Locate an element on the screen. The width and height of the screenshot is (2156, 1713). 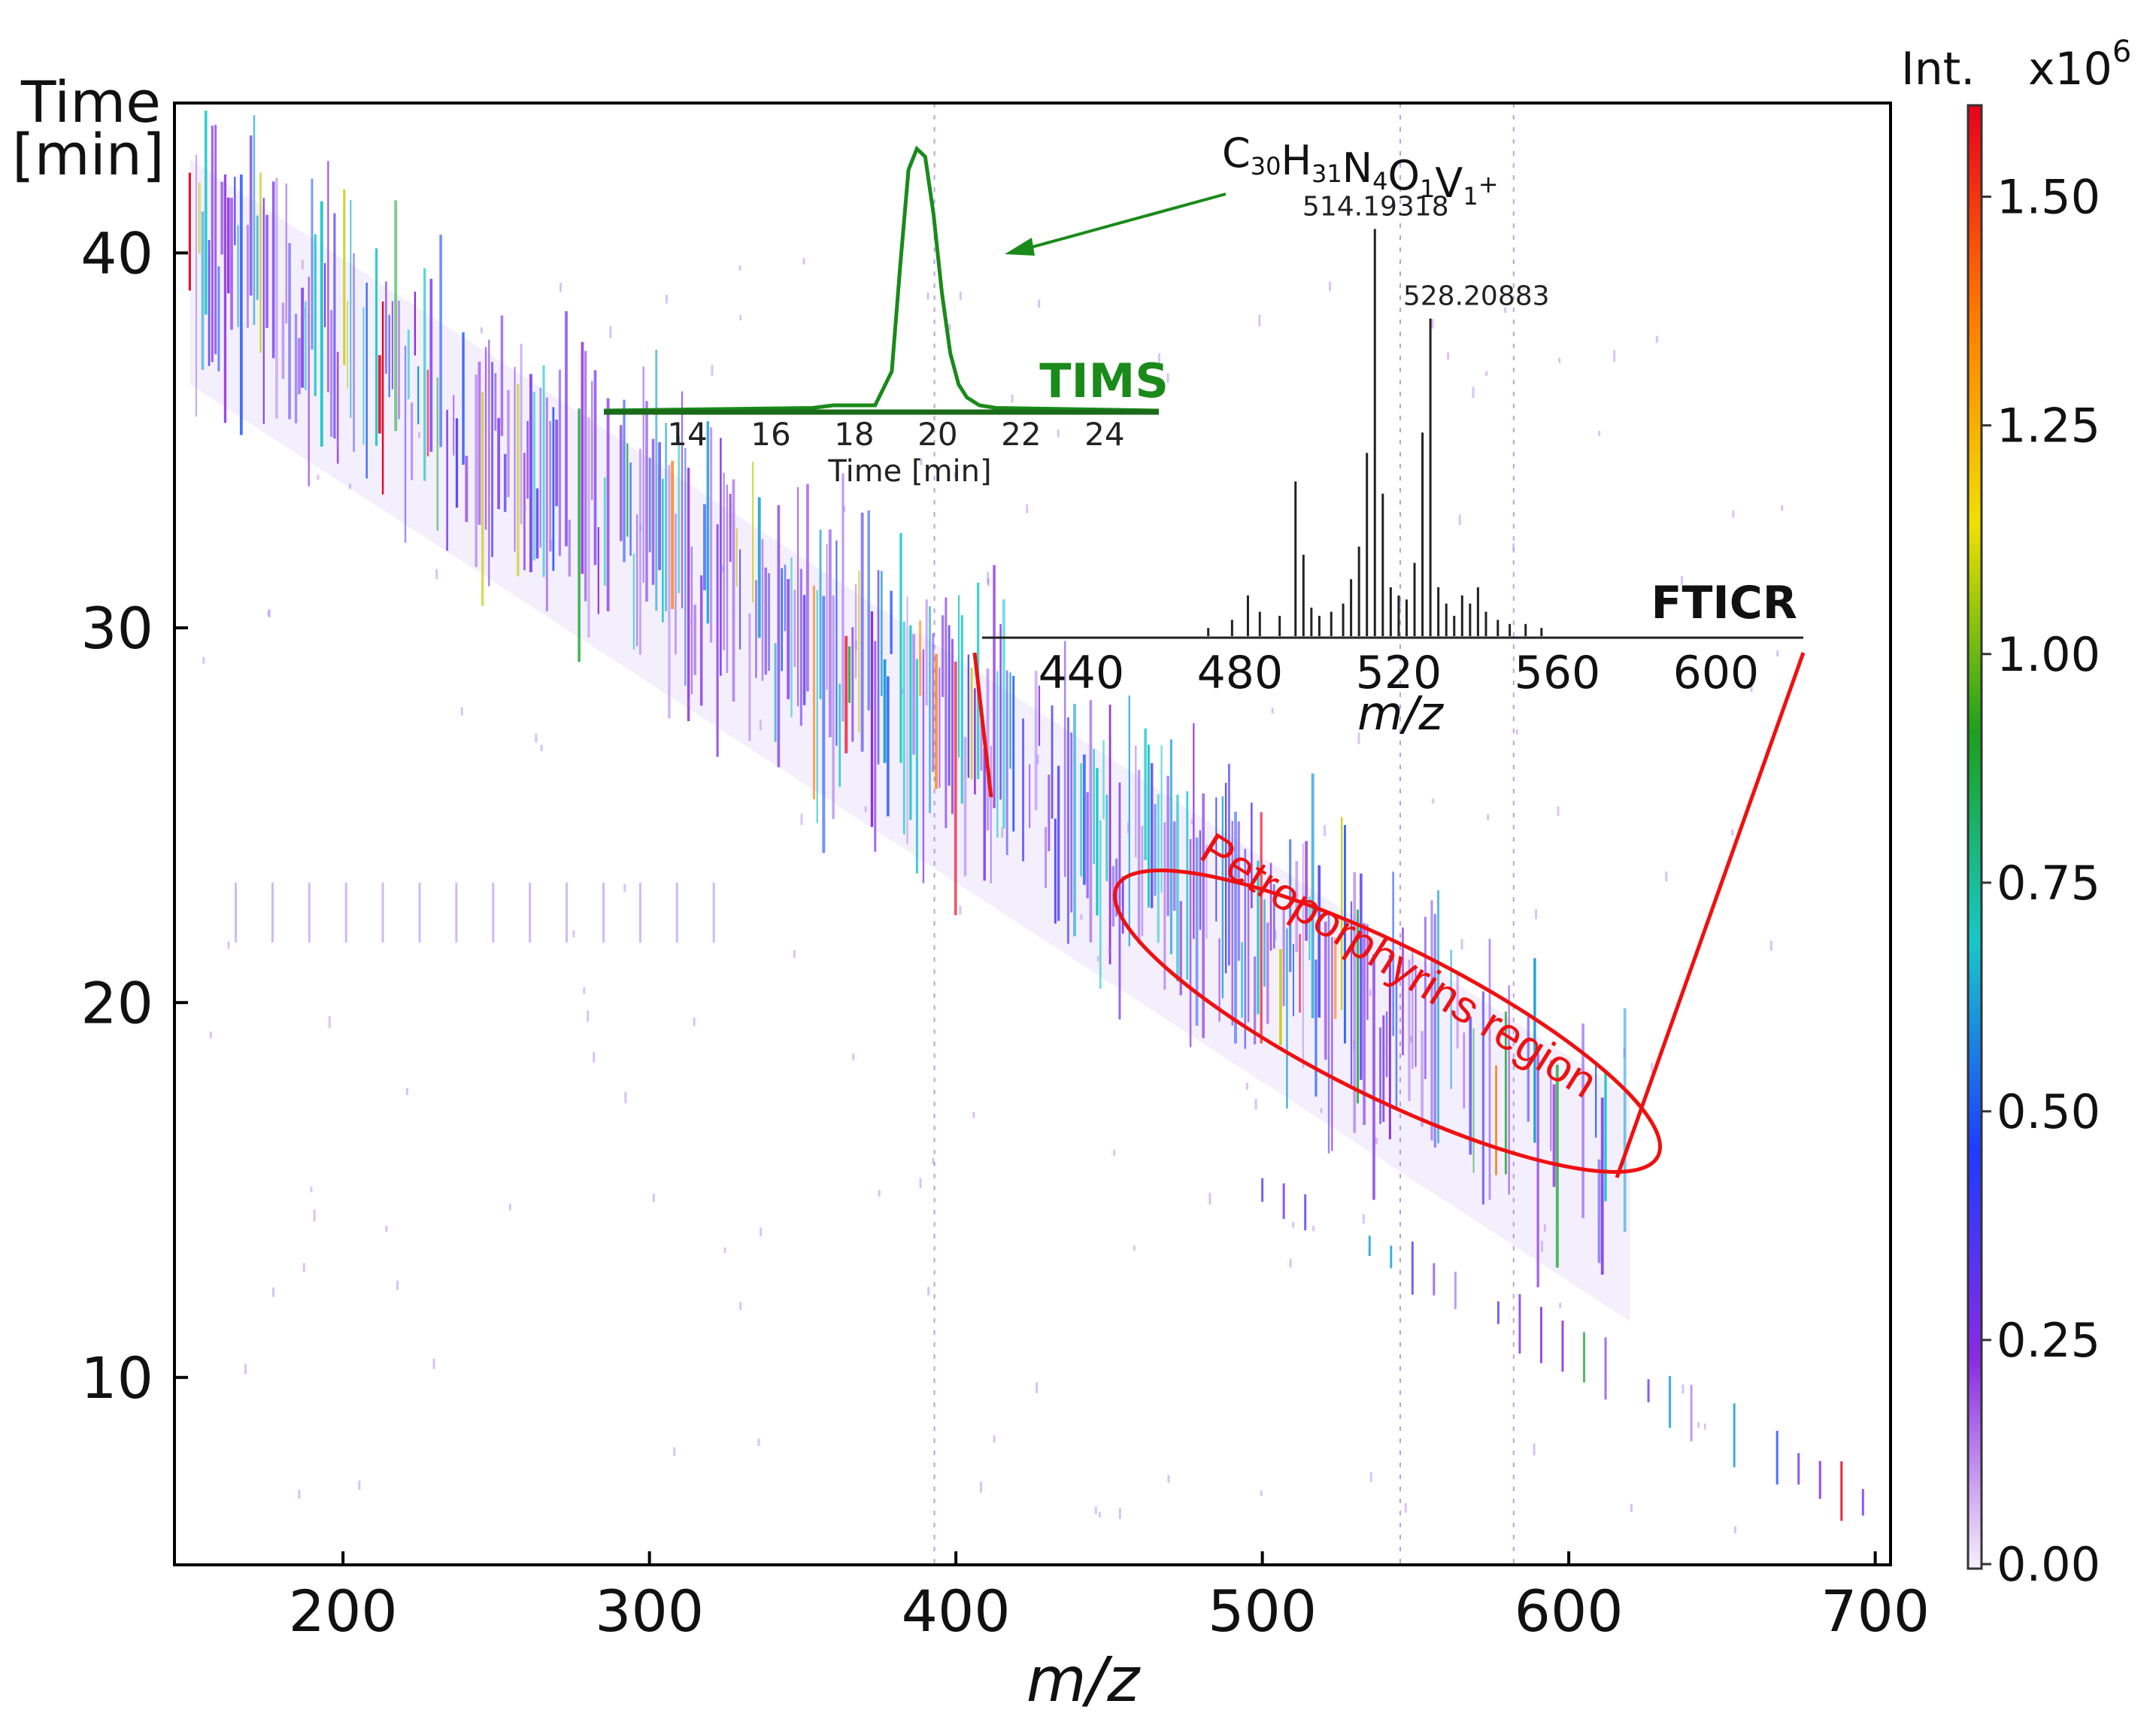
zoom-line-left is located at coordinates (983, 725).